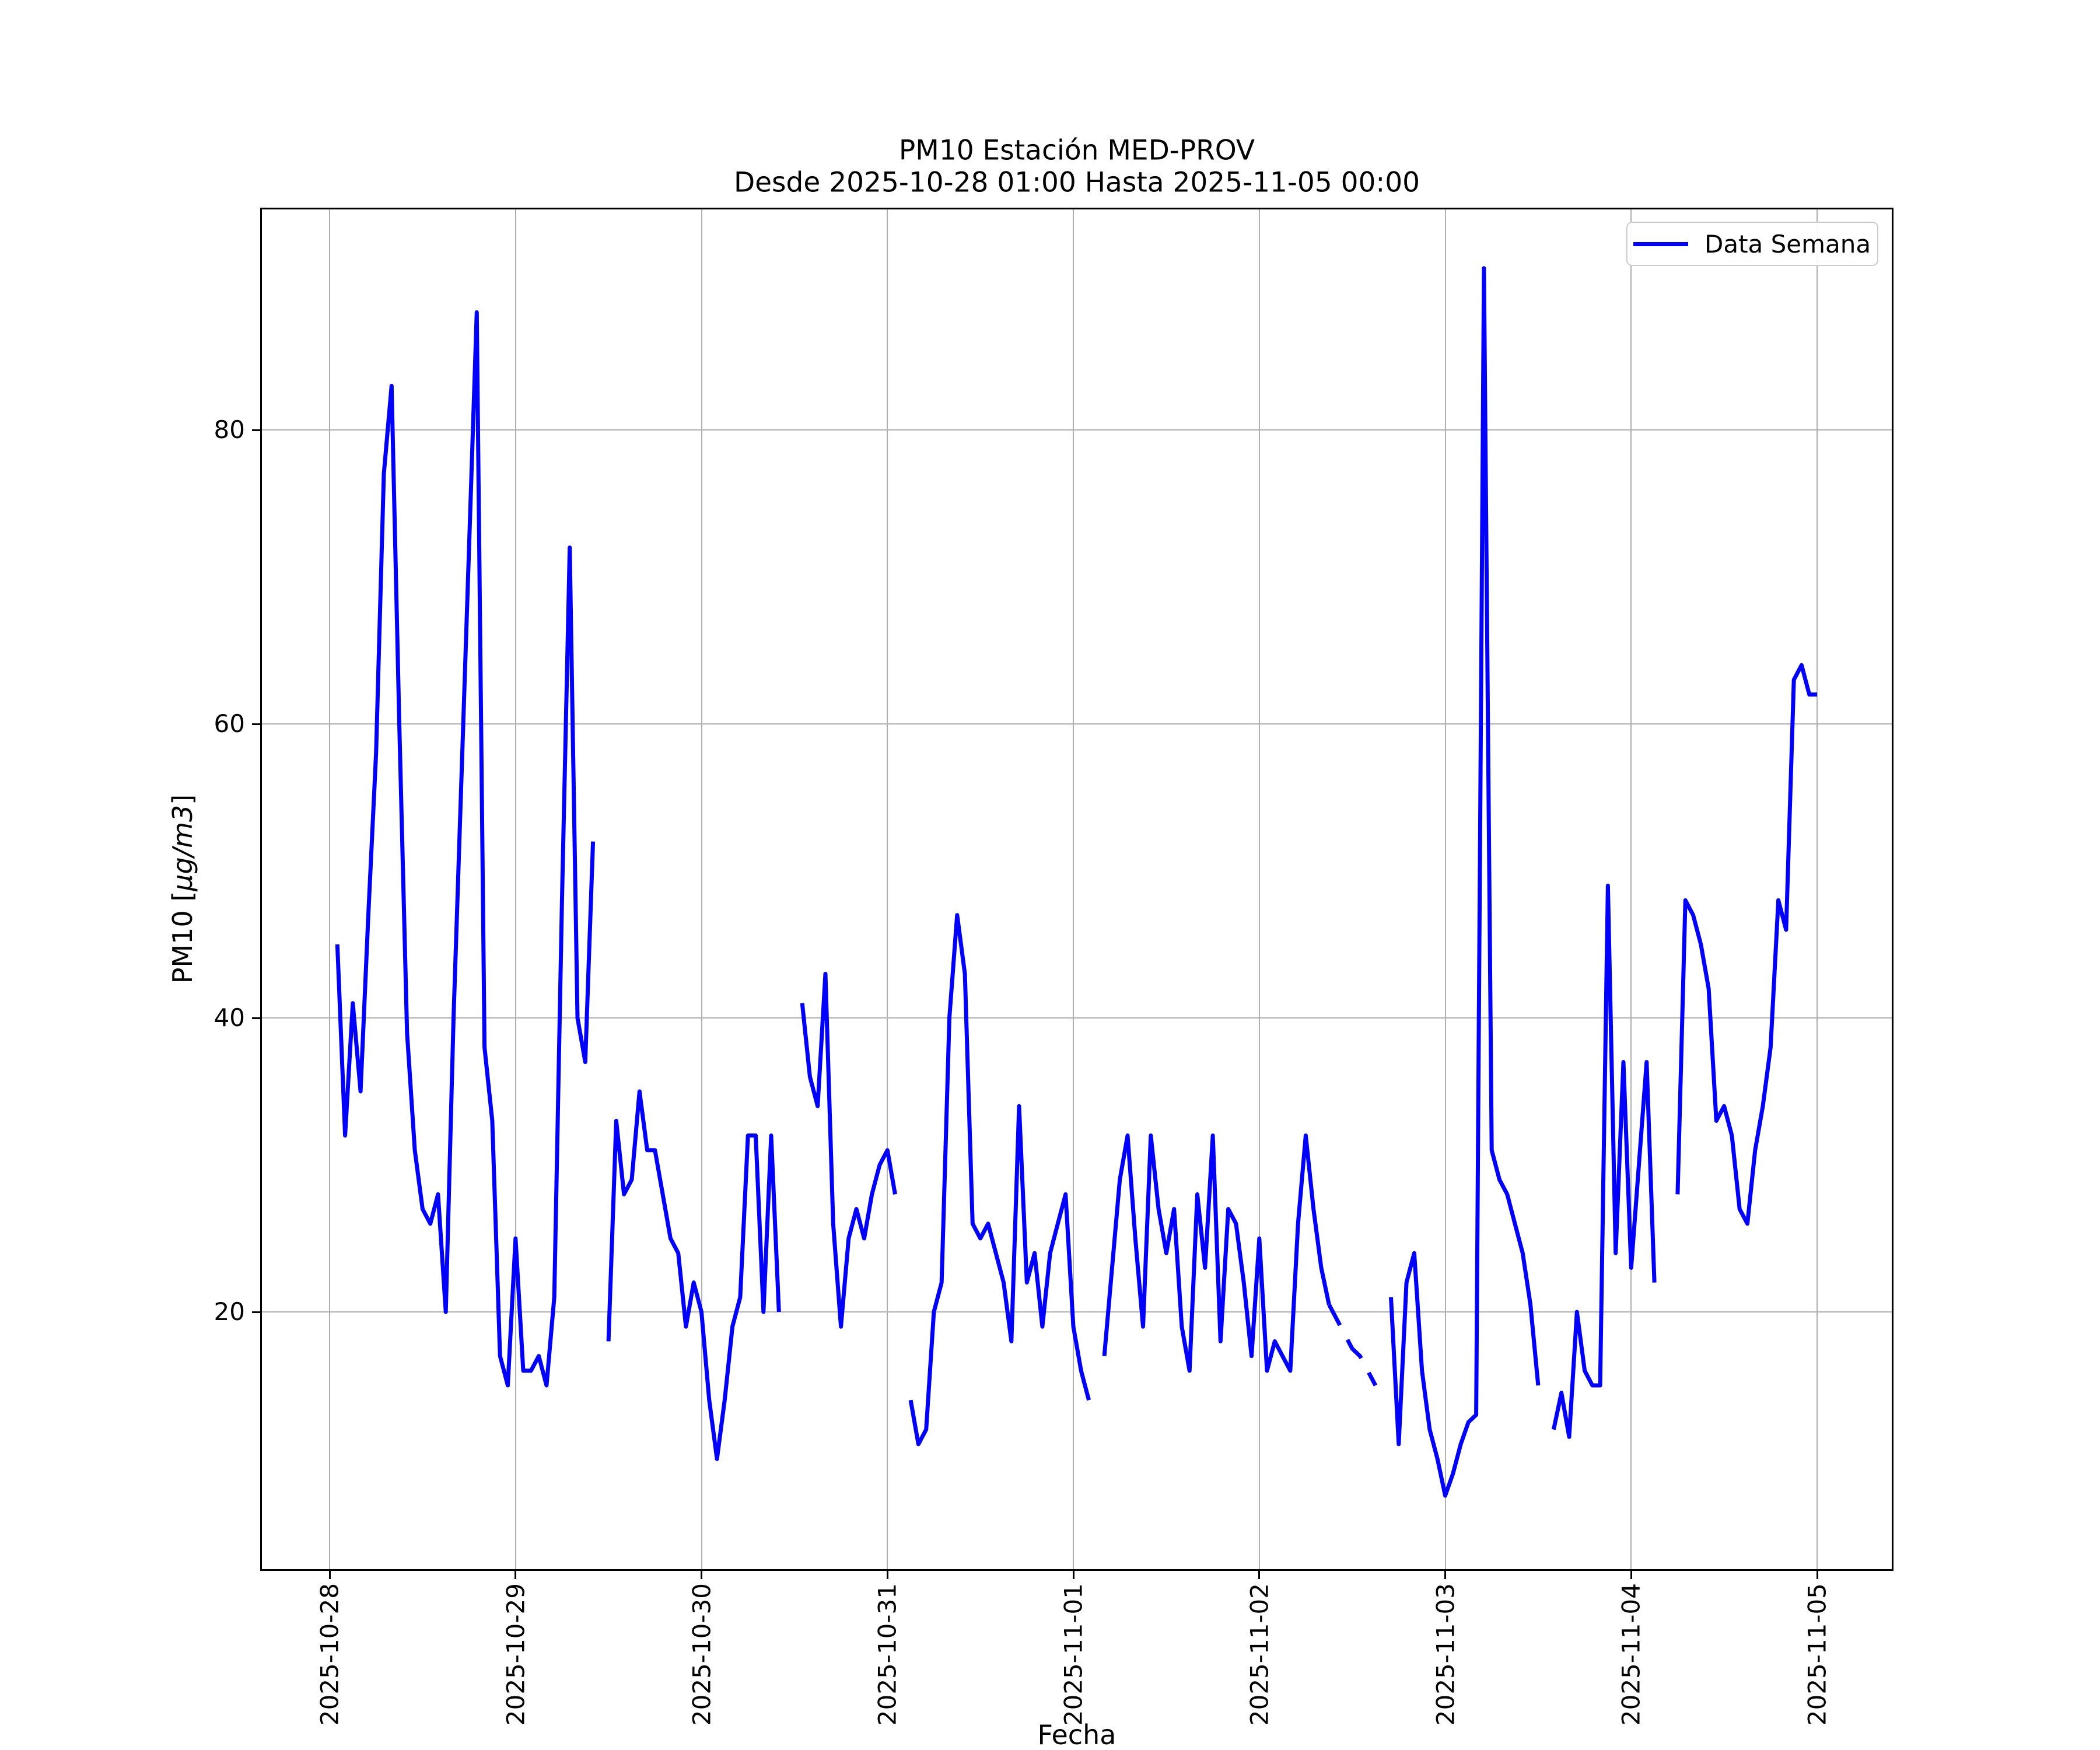 The width and height of the screenshot is (2100, 1750). I want to click on series-line-dashed, so click(1352, 1345).